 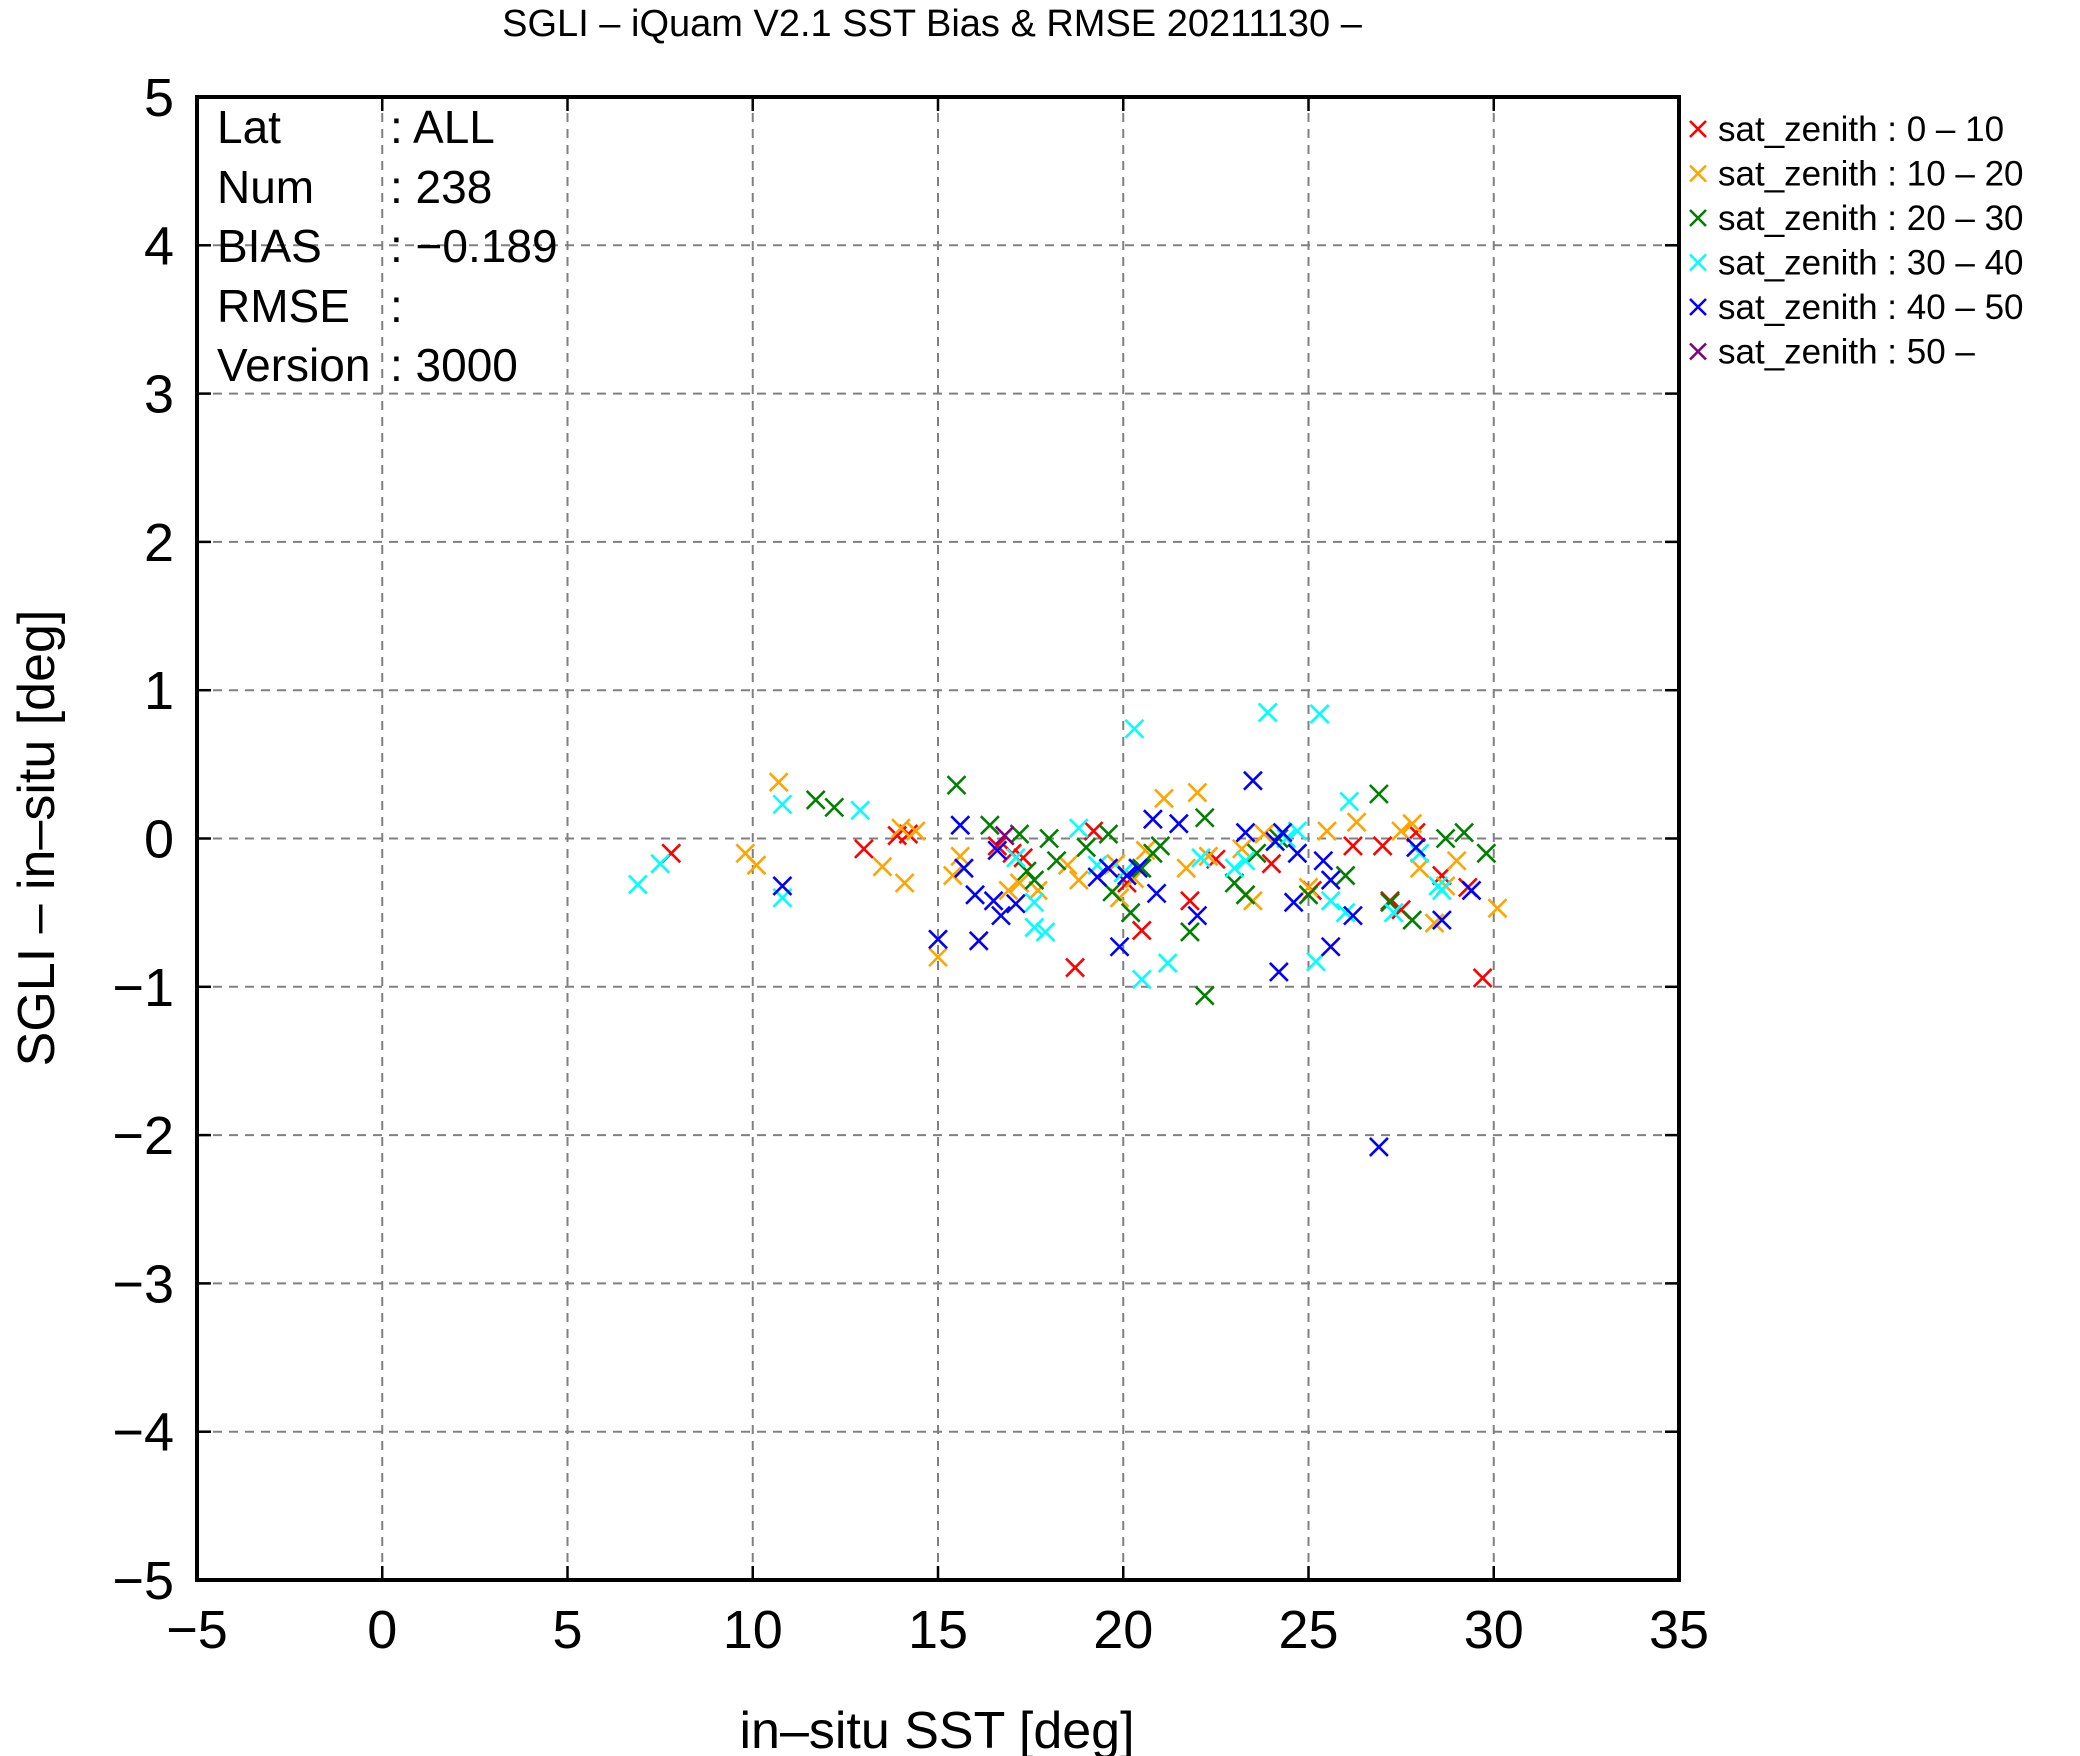 What do you see at coordinates (159, 543) in the screenshot?
I see `y-tick-label: 2` at bounding box center [159, 543].